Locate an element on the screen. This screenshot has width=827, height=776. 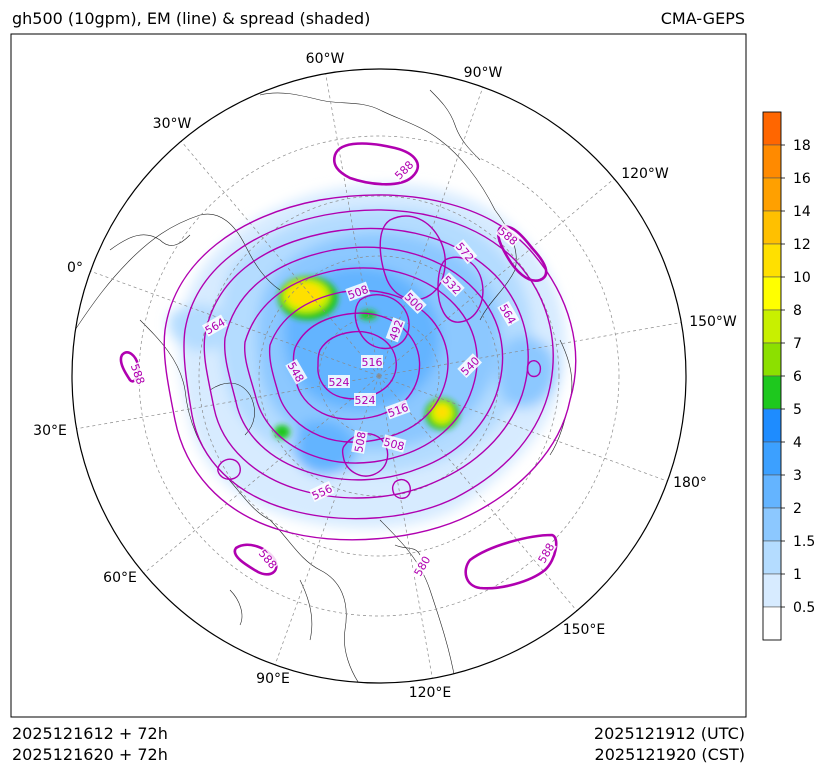
init-time-utc: 2025121612 + 72h is located at coordinates (90, 733).